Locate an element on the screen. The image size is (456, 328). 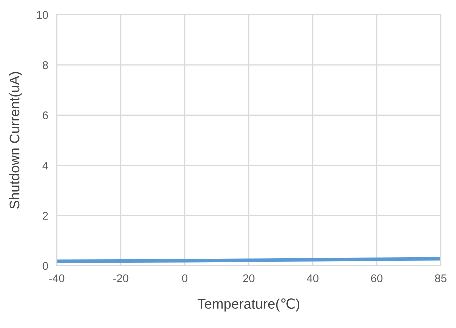
y-tick-label: 4 is located at coordinates (45, 166).